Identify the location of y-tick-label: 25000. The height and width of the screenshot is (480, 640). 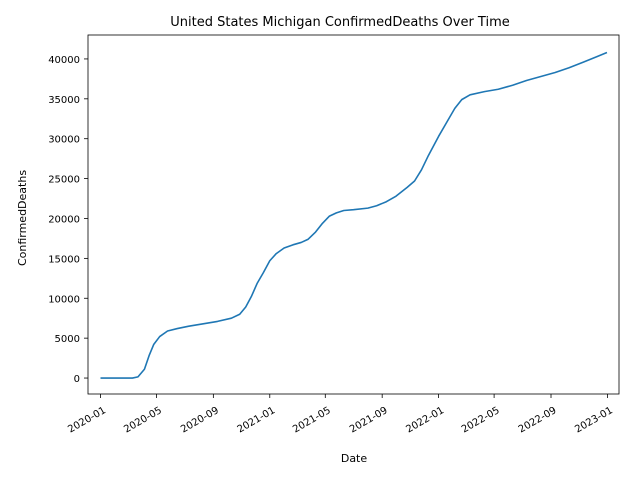
(64, 180).